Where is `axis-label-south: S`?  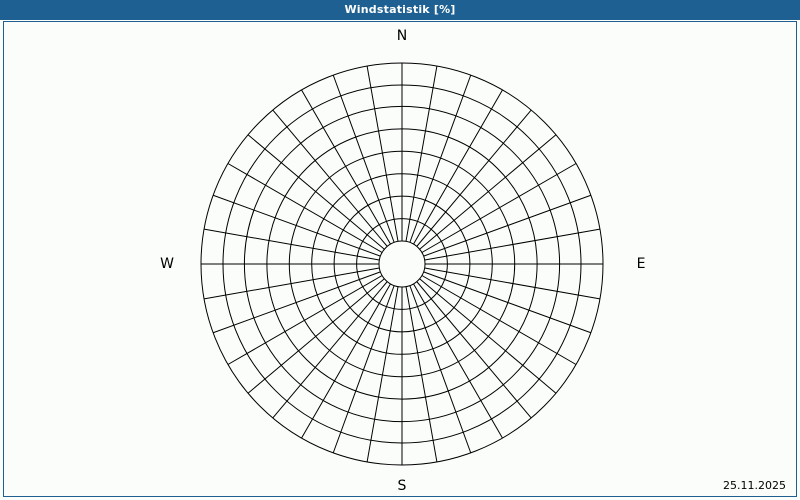 axis-label-south: S is located at coordinates (402, 486).